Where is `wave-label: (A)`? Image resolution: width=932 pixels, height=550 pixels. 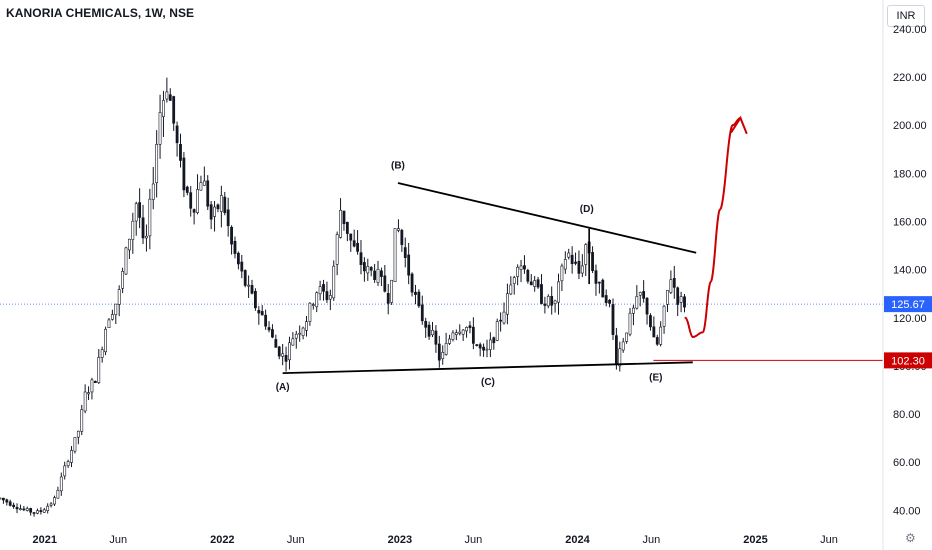
wave-label: (A) is located at coordinates (283, 387).